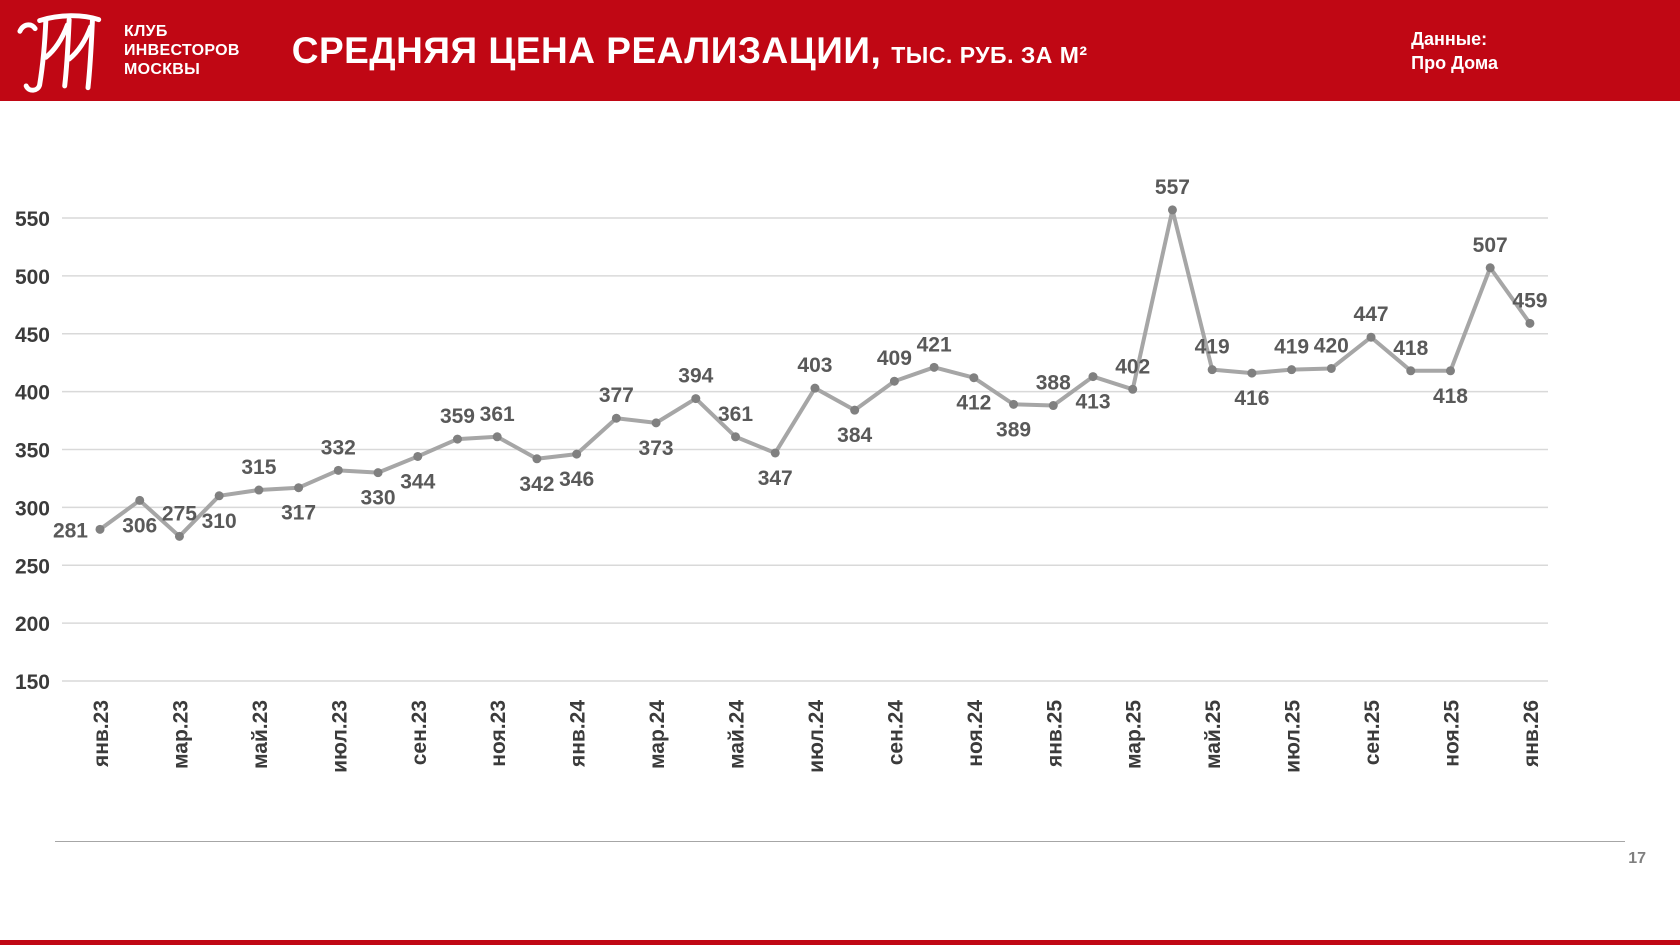  I want to click on x-axis-label: май.23, so click(260, 734).